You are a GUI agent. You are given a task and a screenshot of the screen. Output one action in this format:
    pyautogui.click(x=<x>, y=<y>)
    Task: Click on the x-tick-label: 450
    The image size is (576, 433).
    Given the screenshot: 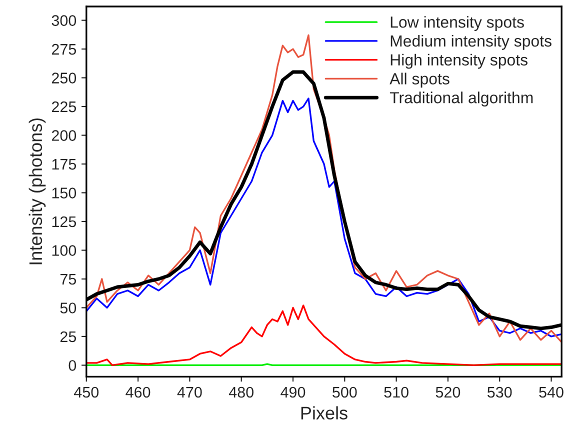 What is the action you would take?
    pyautogui.click(x=86, y=392)
    